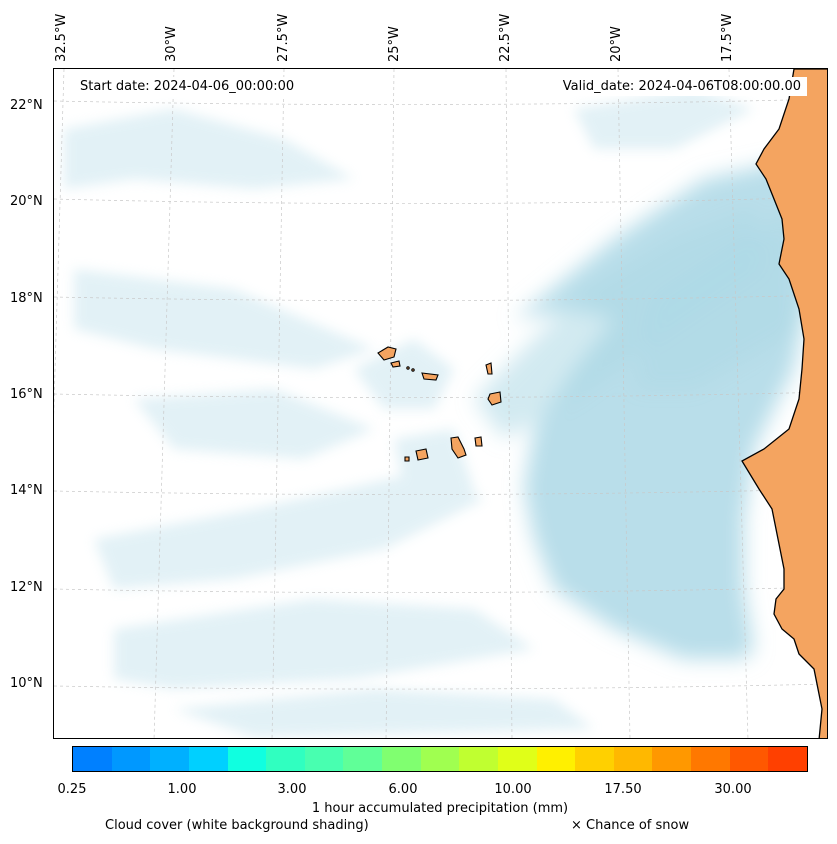 The width and height of the screenshot is (837, 844). Describe the element at coordinates (630, 825) in the screenshot. I see `snow-legend: × Chance of snow` at that location.